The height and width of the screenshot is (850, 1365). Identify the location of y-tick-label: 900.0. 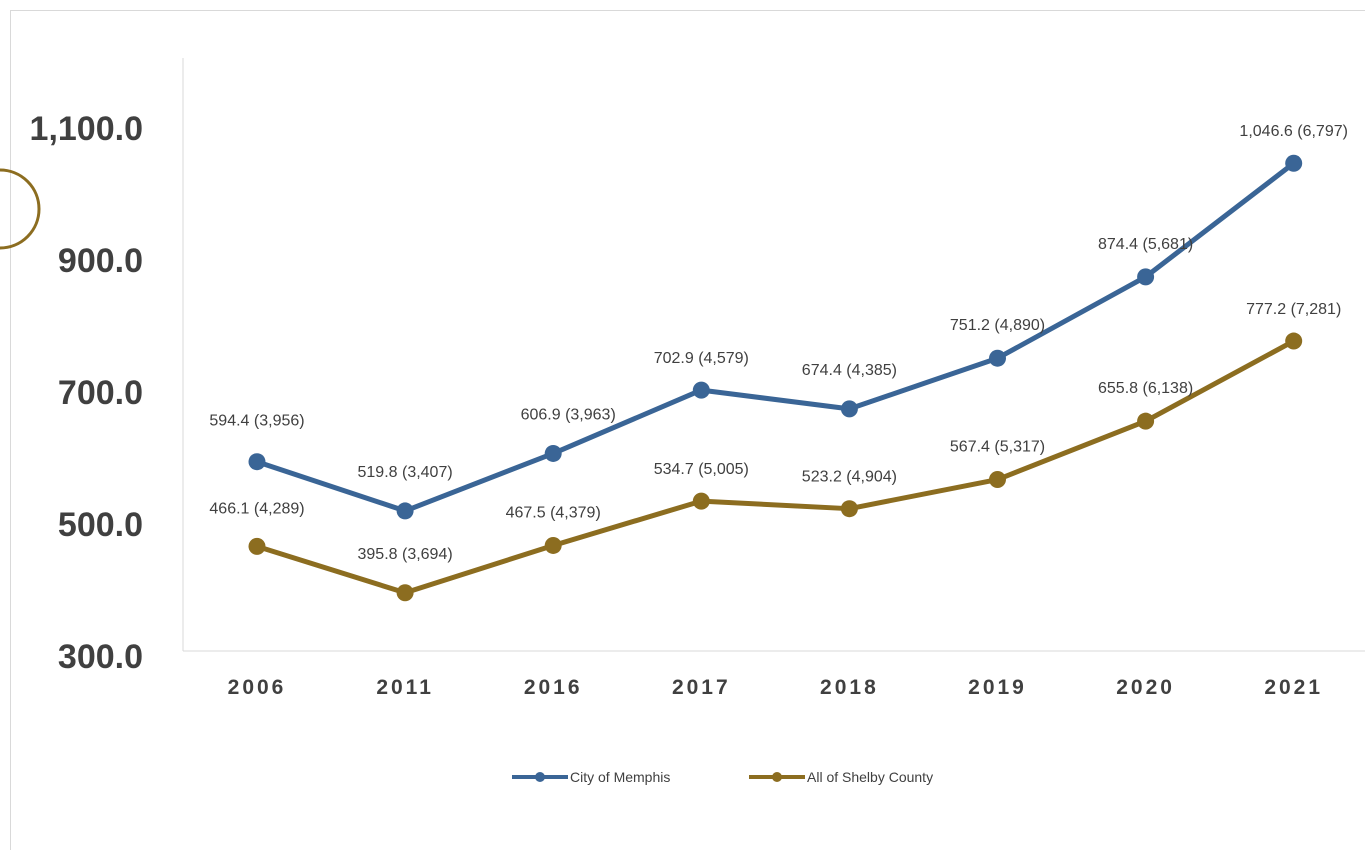
(100, 261).